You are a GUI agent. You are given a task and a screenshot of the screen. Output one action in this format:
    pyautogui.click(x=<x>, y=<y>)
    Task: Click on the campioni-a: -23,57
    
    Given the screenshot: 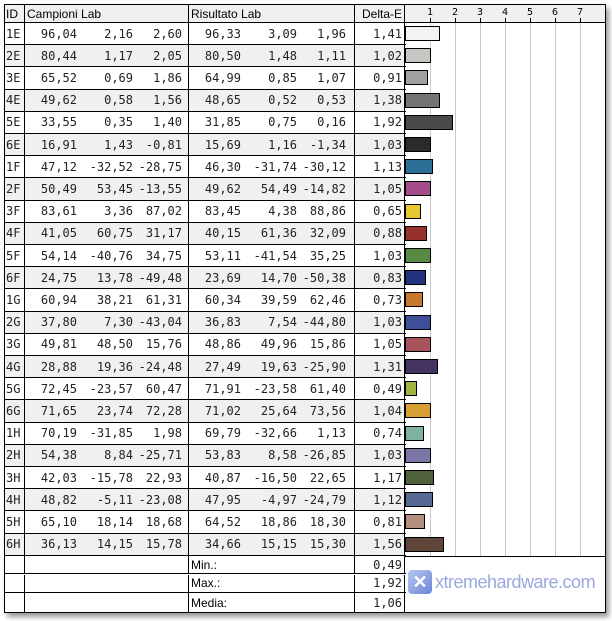 What is the action you would take?
    pyautogui.click(x=111, y=388)
    